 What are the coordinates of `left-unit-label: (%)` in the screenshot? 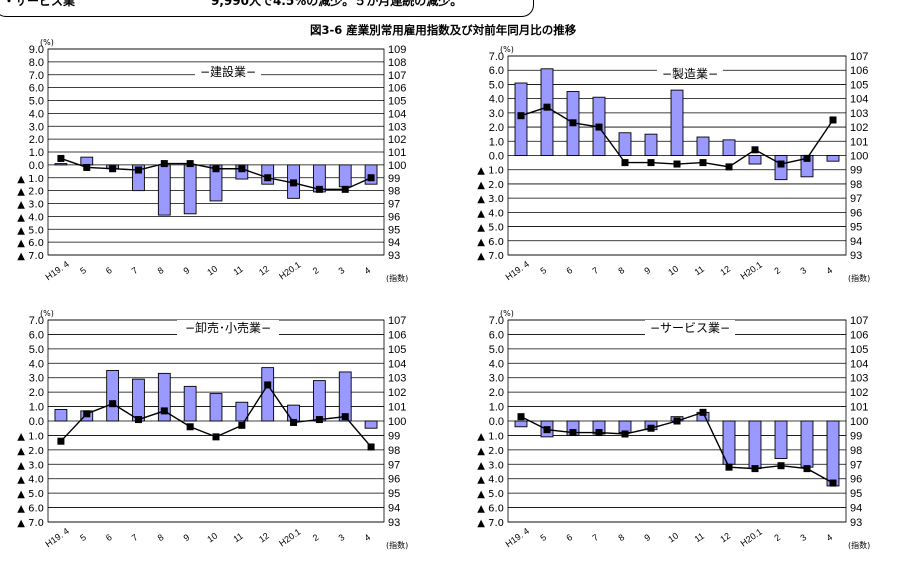 It's located at (507, 49).